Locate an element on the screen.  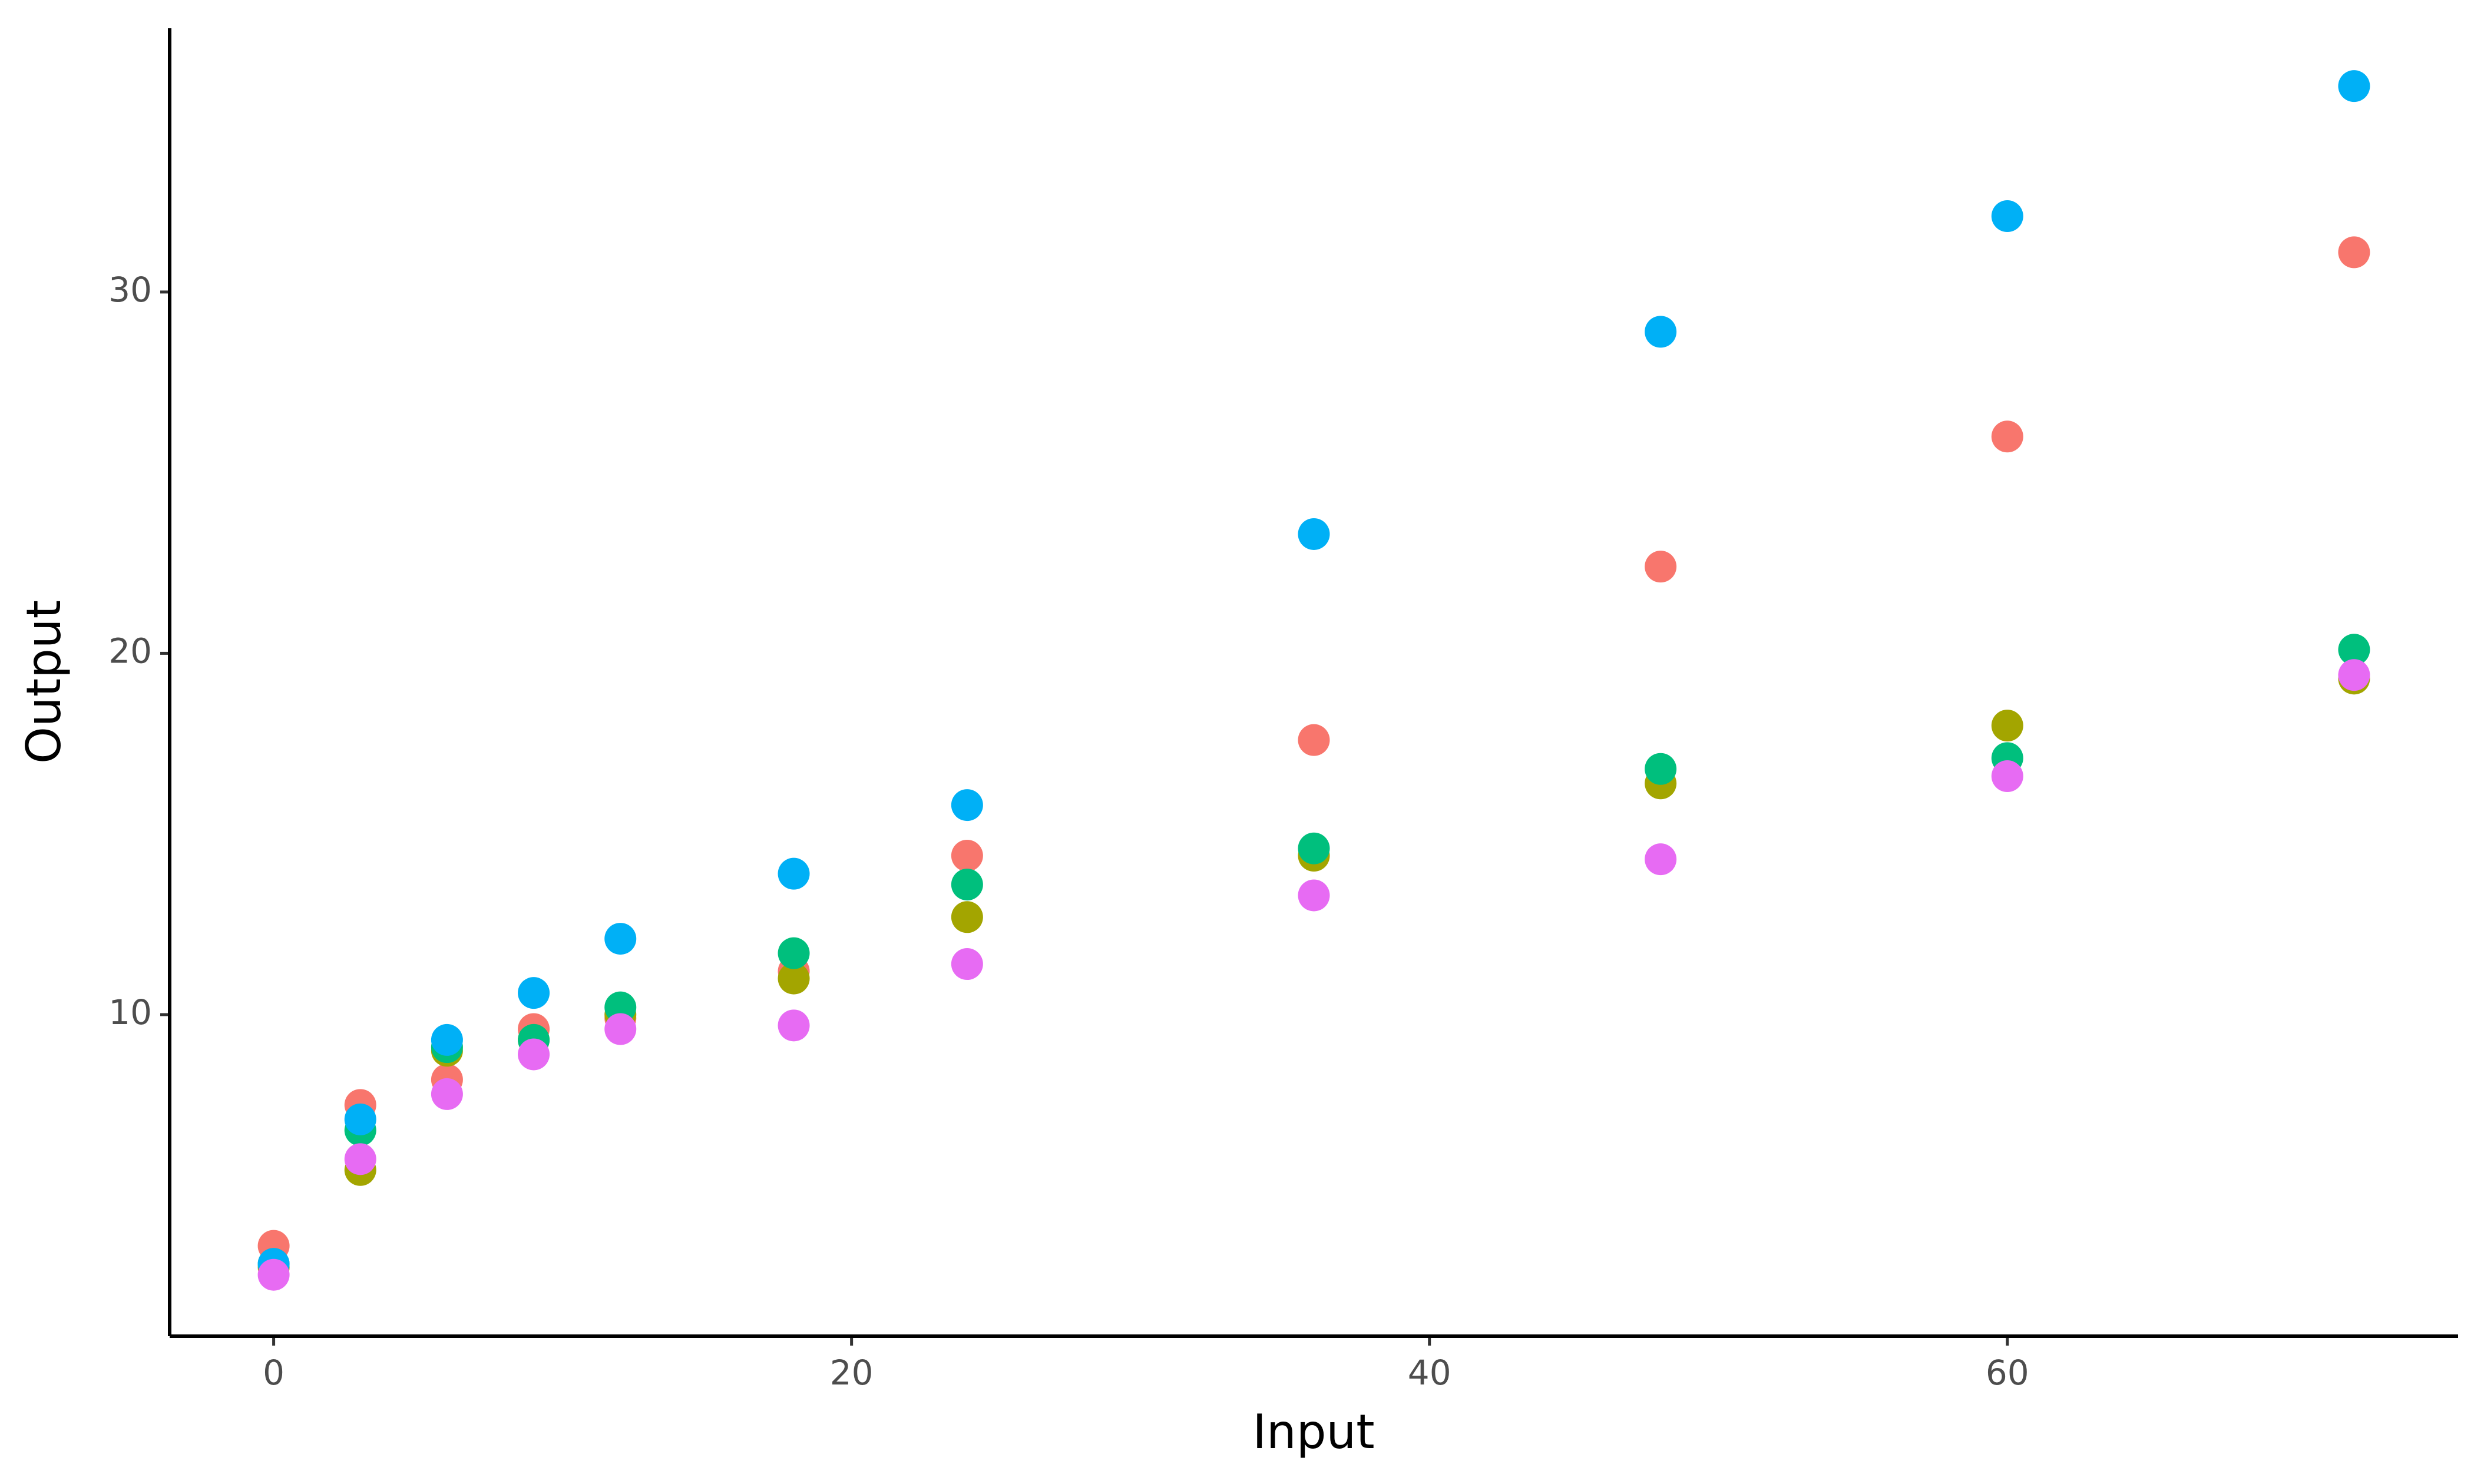
y-tick-label: 30 is located at coordinates (130, 290).